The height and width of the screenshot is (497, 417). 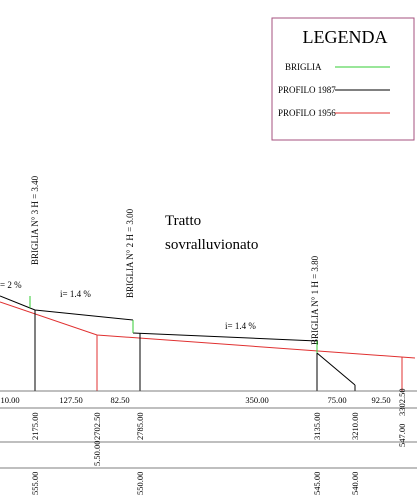 What do you see at coordinates (70, 400) in the screenshot?
I see `distance: 127.50` at bounding box center [70, 400].